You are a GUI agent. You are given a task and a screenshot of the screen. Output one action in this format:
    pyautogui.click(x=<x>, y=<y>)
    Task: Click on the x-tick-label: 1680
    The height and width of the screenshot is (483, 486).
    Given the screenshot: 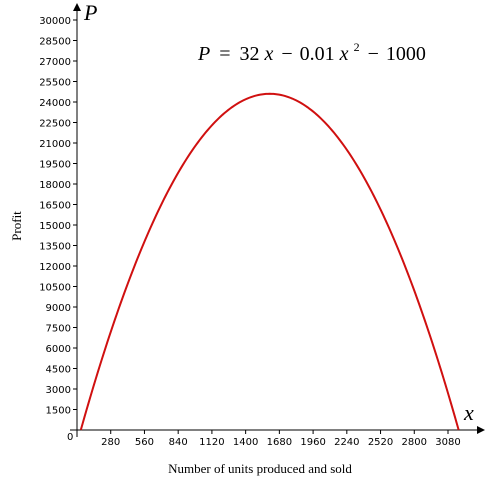 What is the action you would take?
    pyautogui.click(x=279, y=442)
    